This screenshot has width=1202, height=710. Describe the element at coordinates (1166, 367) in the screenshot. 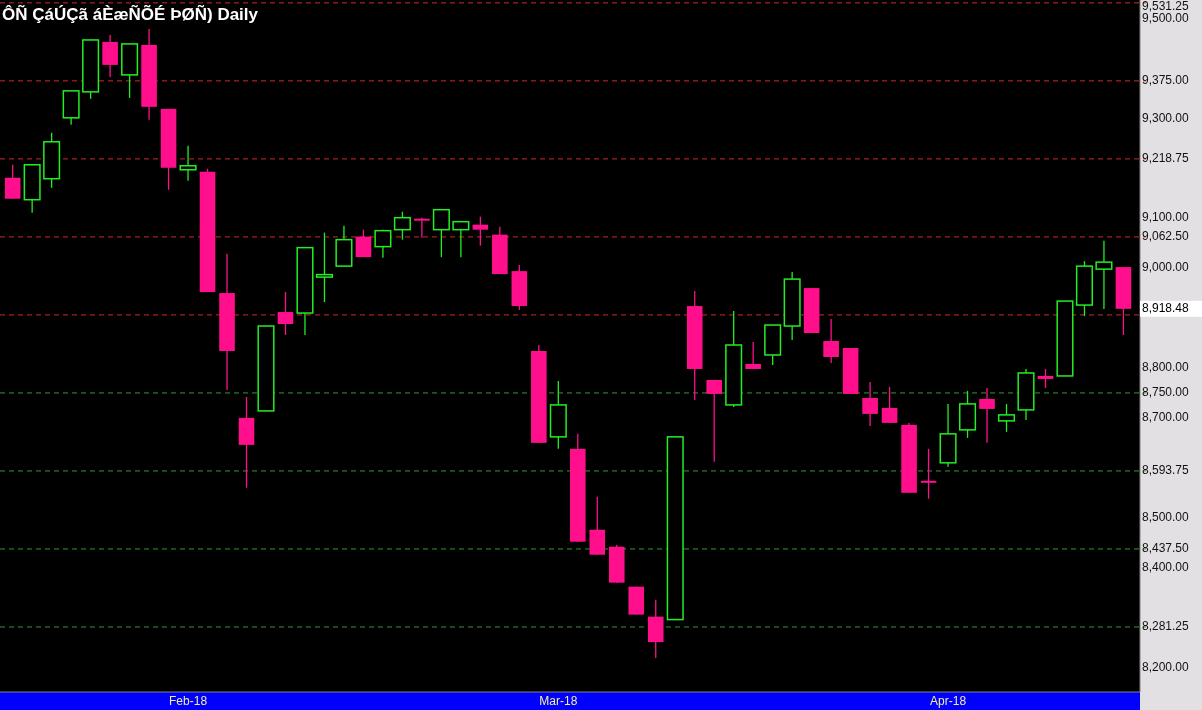

I see `y-tick-label: 8,800.00` at that location.